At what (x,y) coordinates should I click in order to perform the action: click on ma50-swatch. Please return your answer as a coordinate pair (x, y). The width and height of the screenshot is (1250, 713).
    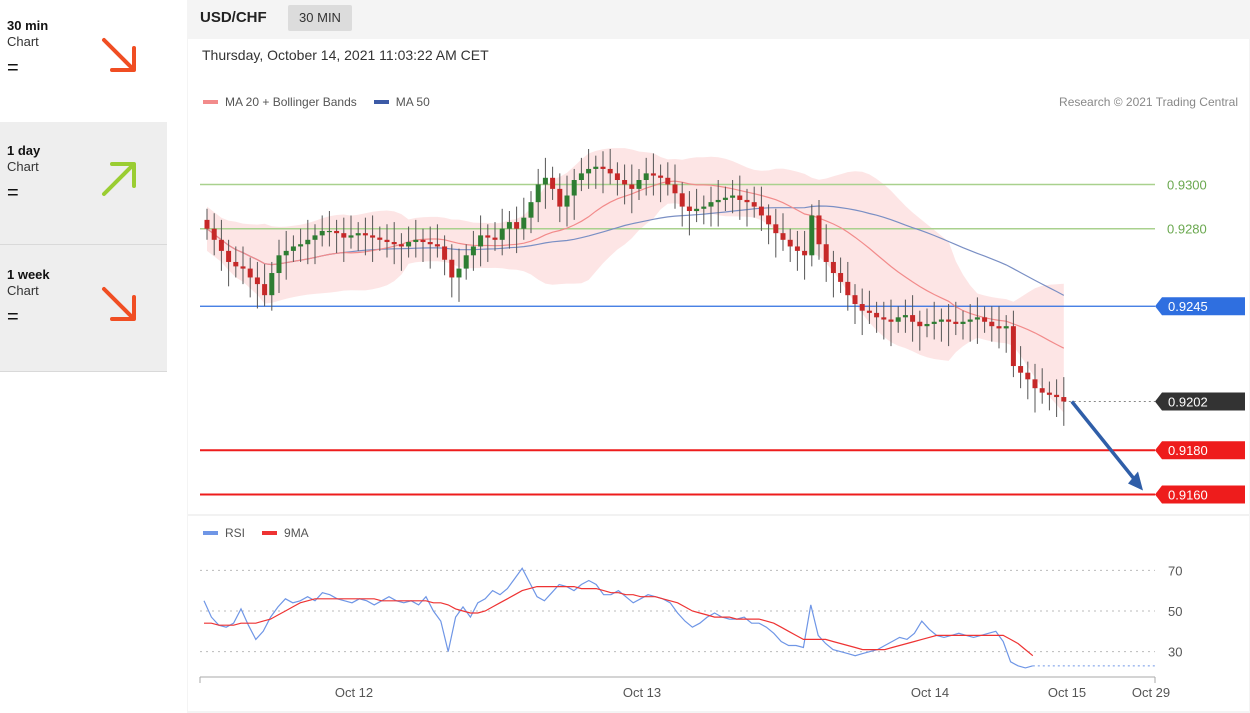
    Looking at the image, I should click on (381, 102).